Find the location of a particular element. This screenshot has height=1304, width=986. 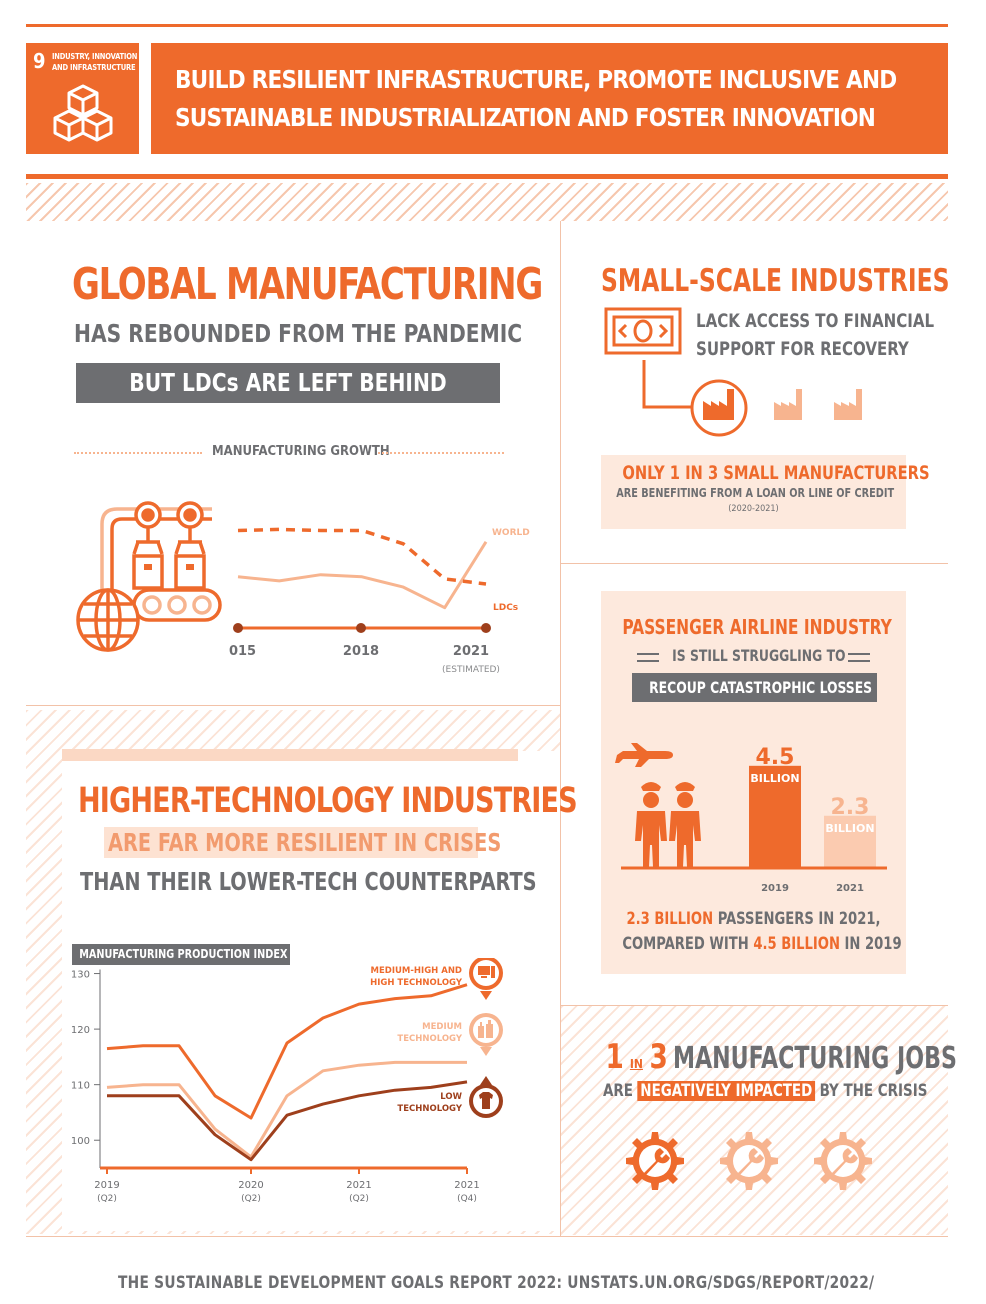

jobs-are: ARE is located at coordinates (620, 1091).